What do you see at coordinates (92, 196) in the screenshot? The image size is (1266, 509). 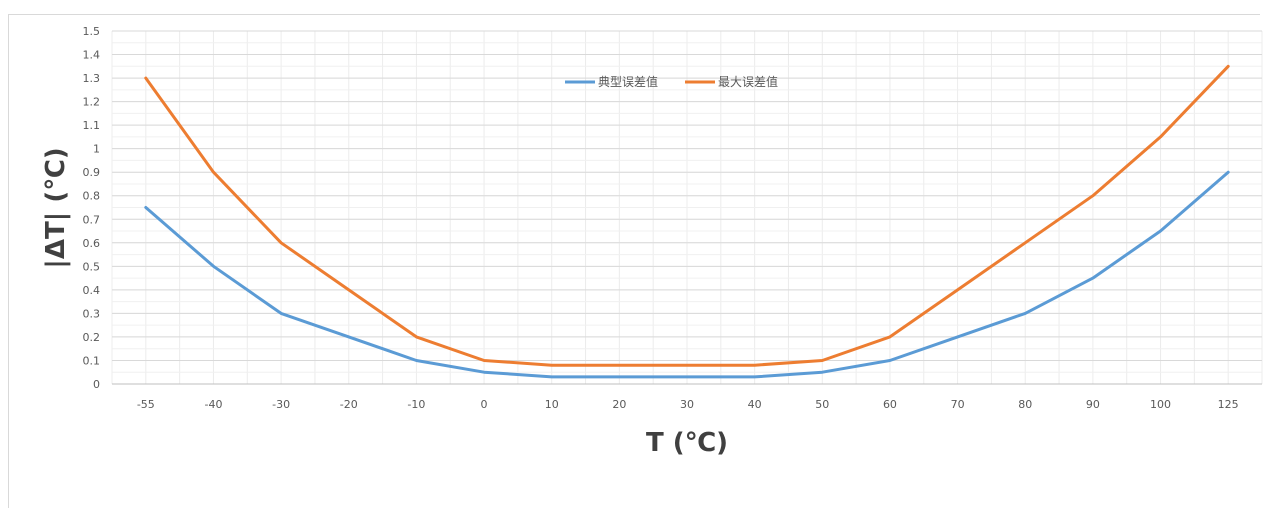 I see `y-tick-label: 0.8` at bounding box center [92, 196].